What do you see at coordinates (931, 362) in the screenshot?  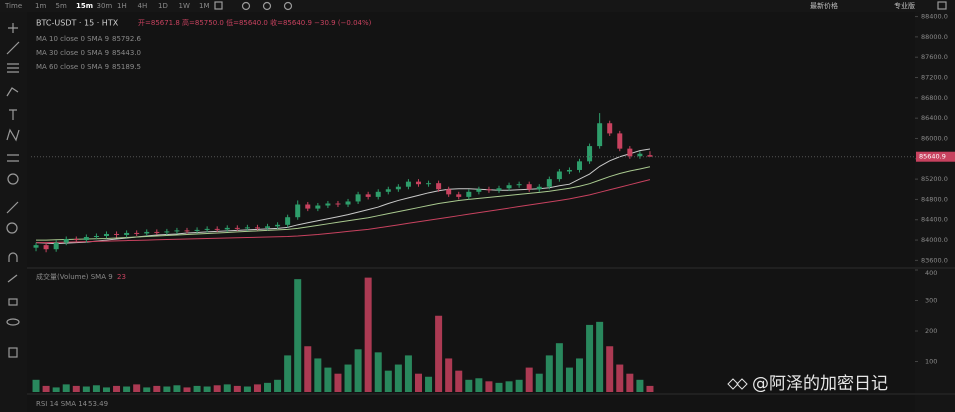 I see `y-tick-label: 100` at bounding box center [931, 362].